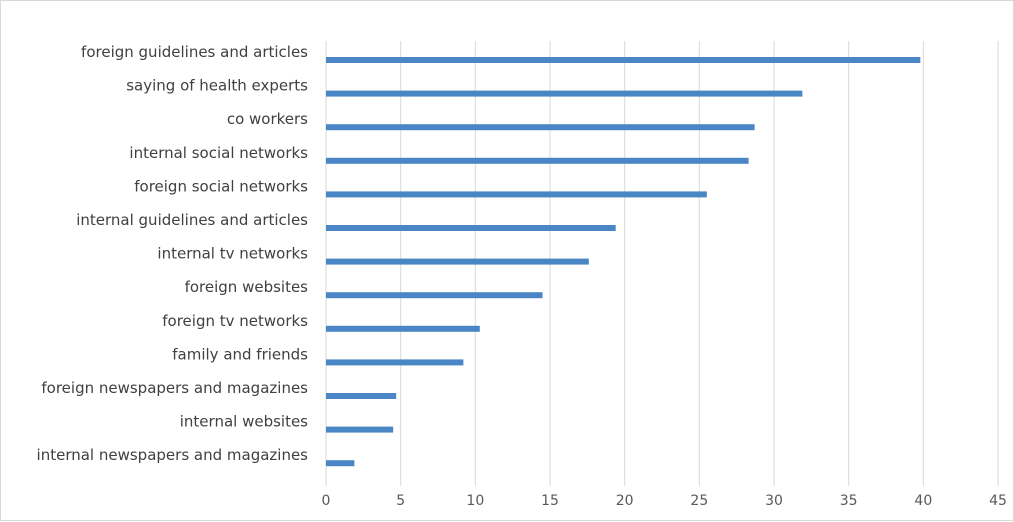  Describe the element at coordinates (699, 501) in the screenshot. I see `x-tick-label: 25` at that location.